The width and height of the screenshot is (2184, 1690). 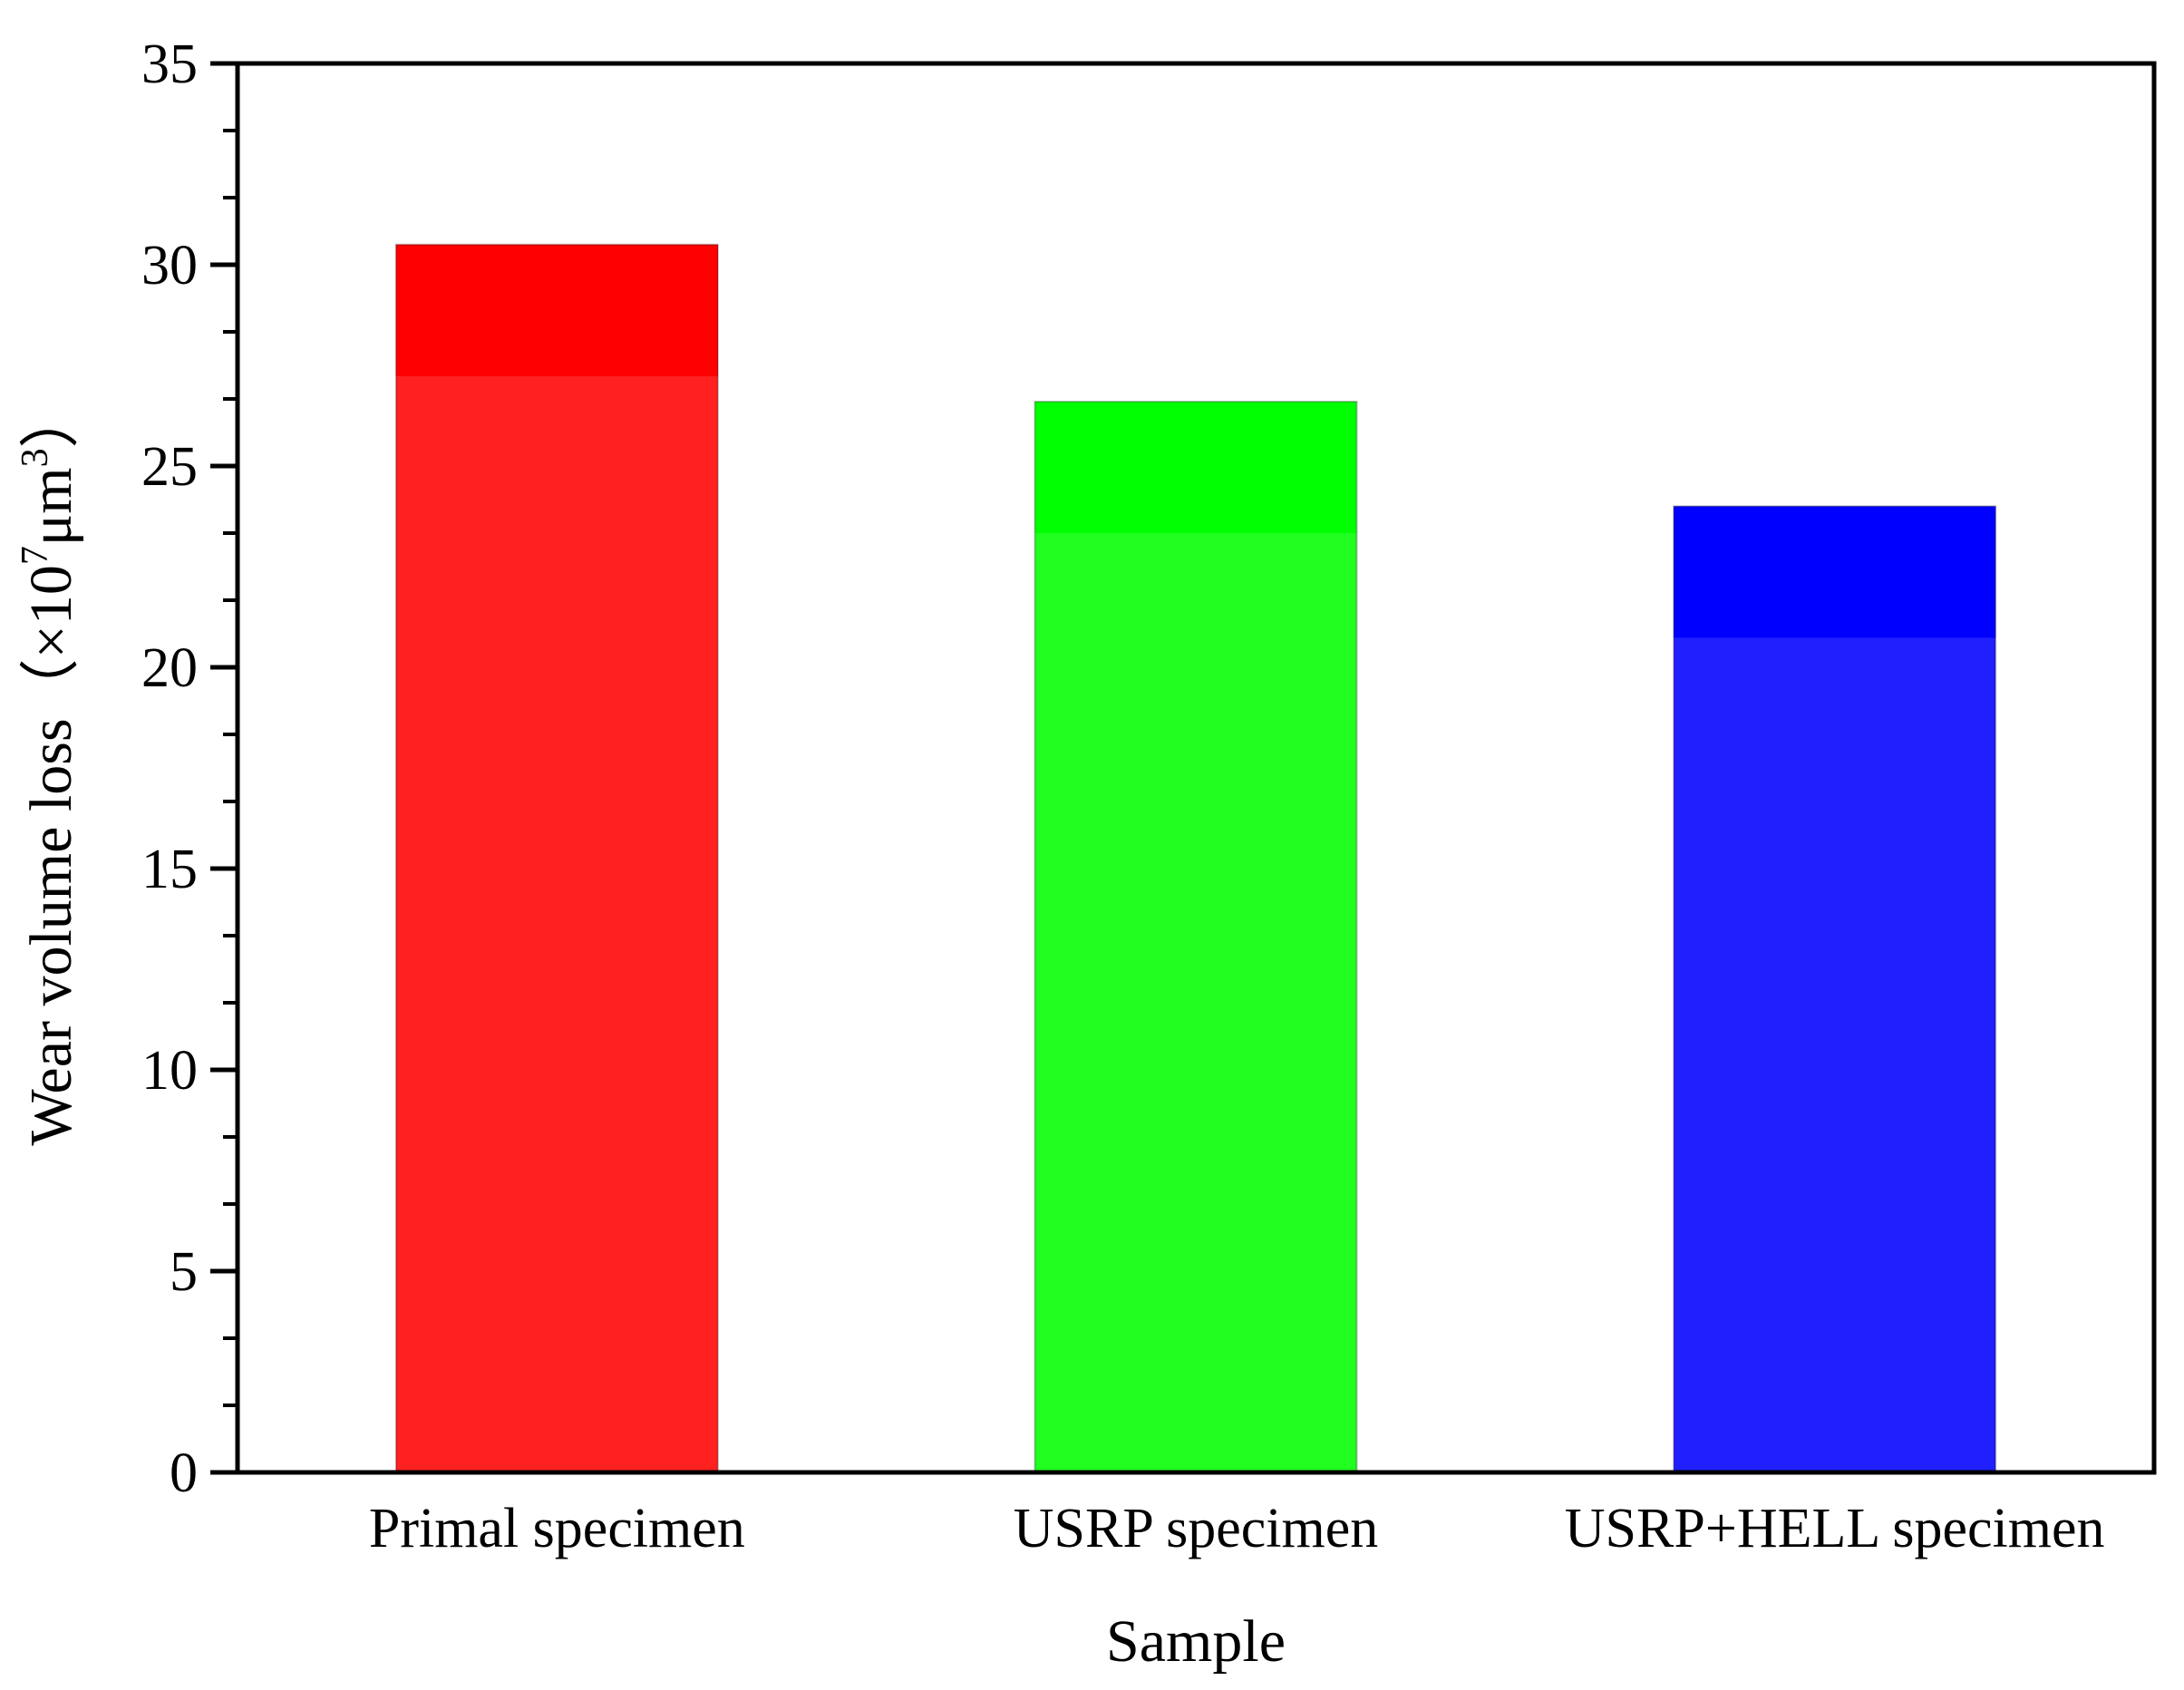 What do you see at coordinates (51, 418) in the screenshot?
I see `y-axis-unit-close: ）` at bounding box center [51, 418].